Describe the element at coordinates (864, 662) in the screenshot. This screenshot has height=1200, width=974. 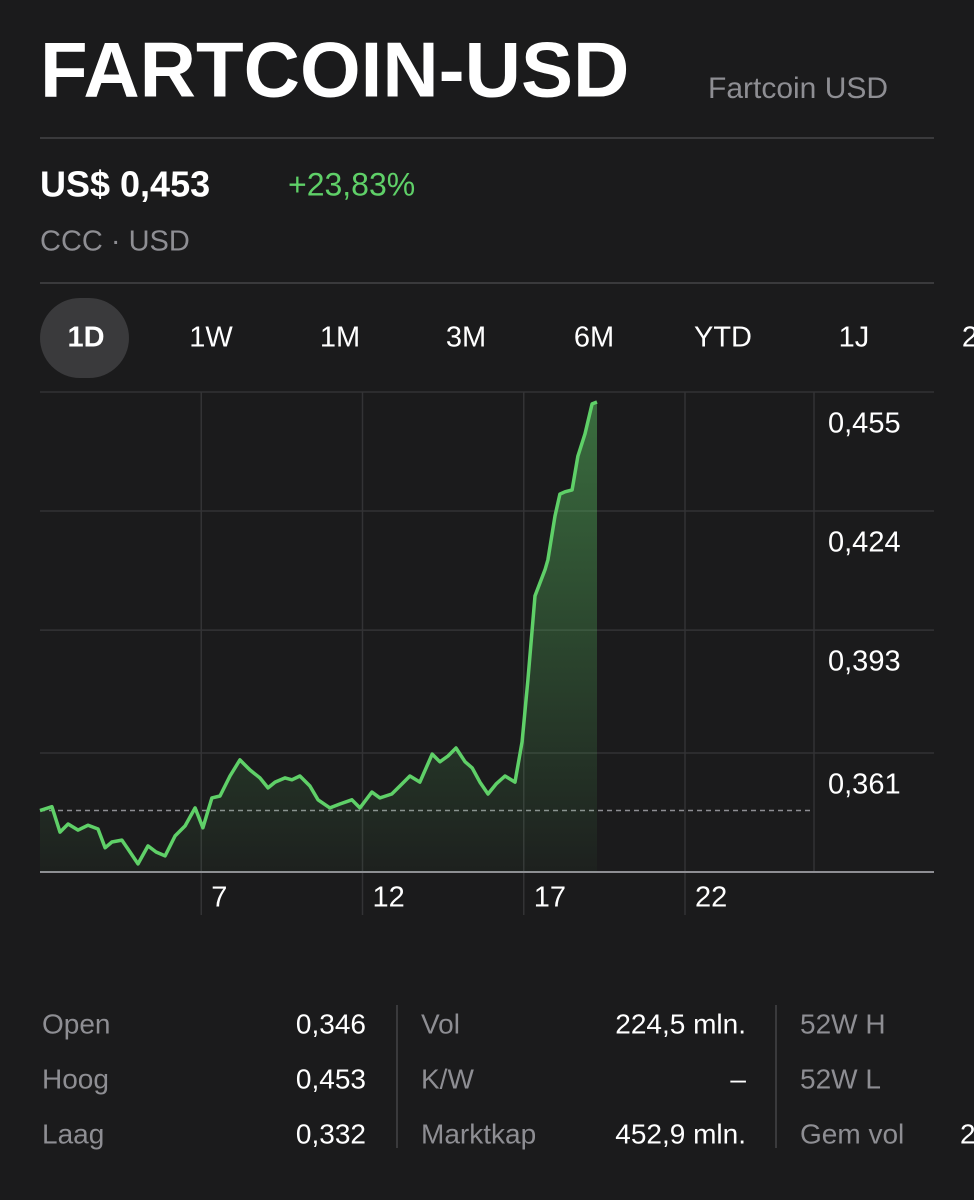
I see `y-tick-label: 0,393` at that location.